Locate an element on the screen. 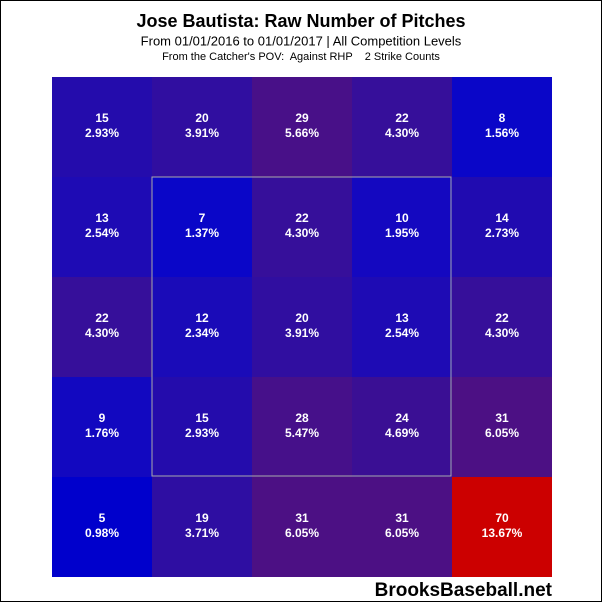 The height and width of the screenshot is (602, 602). count-label: 14 is located at coordinates (502, 218).